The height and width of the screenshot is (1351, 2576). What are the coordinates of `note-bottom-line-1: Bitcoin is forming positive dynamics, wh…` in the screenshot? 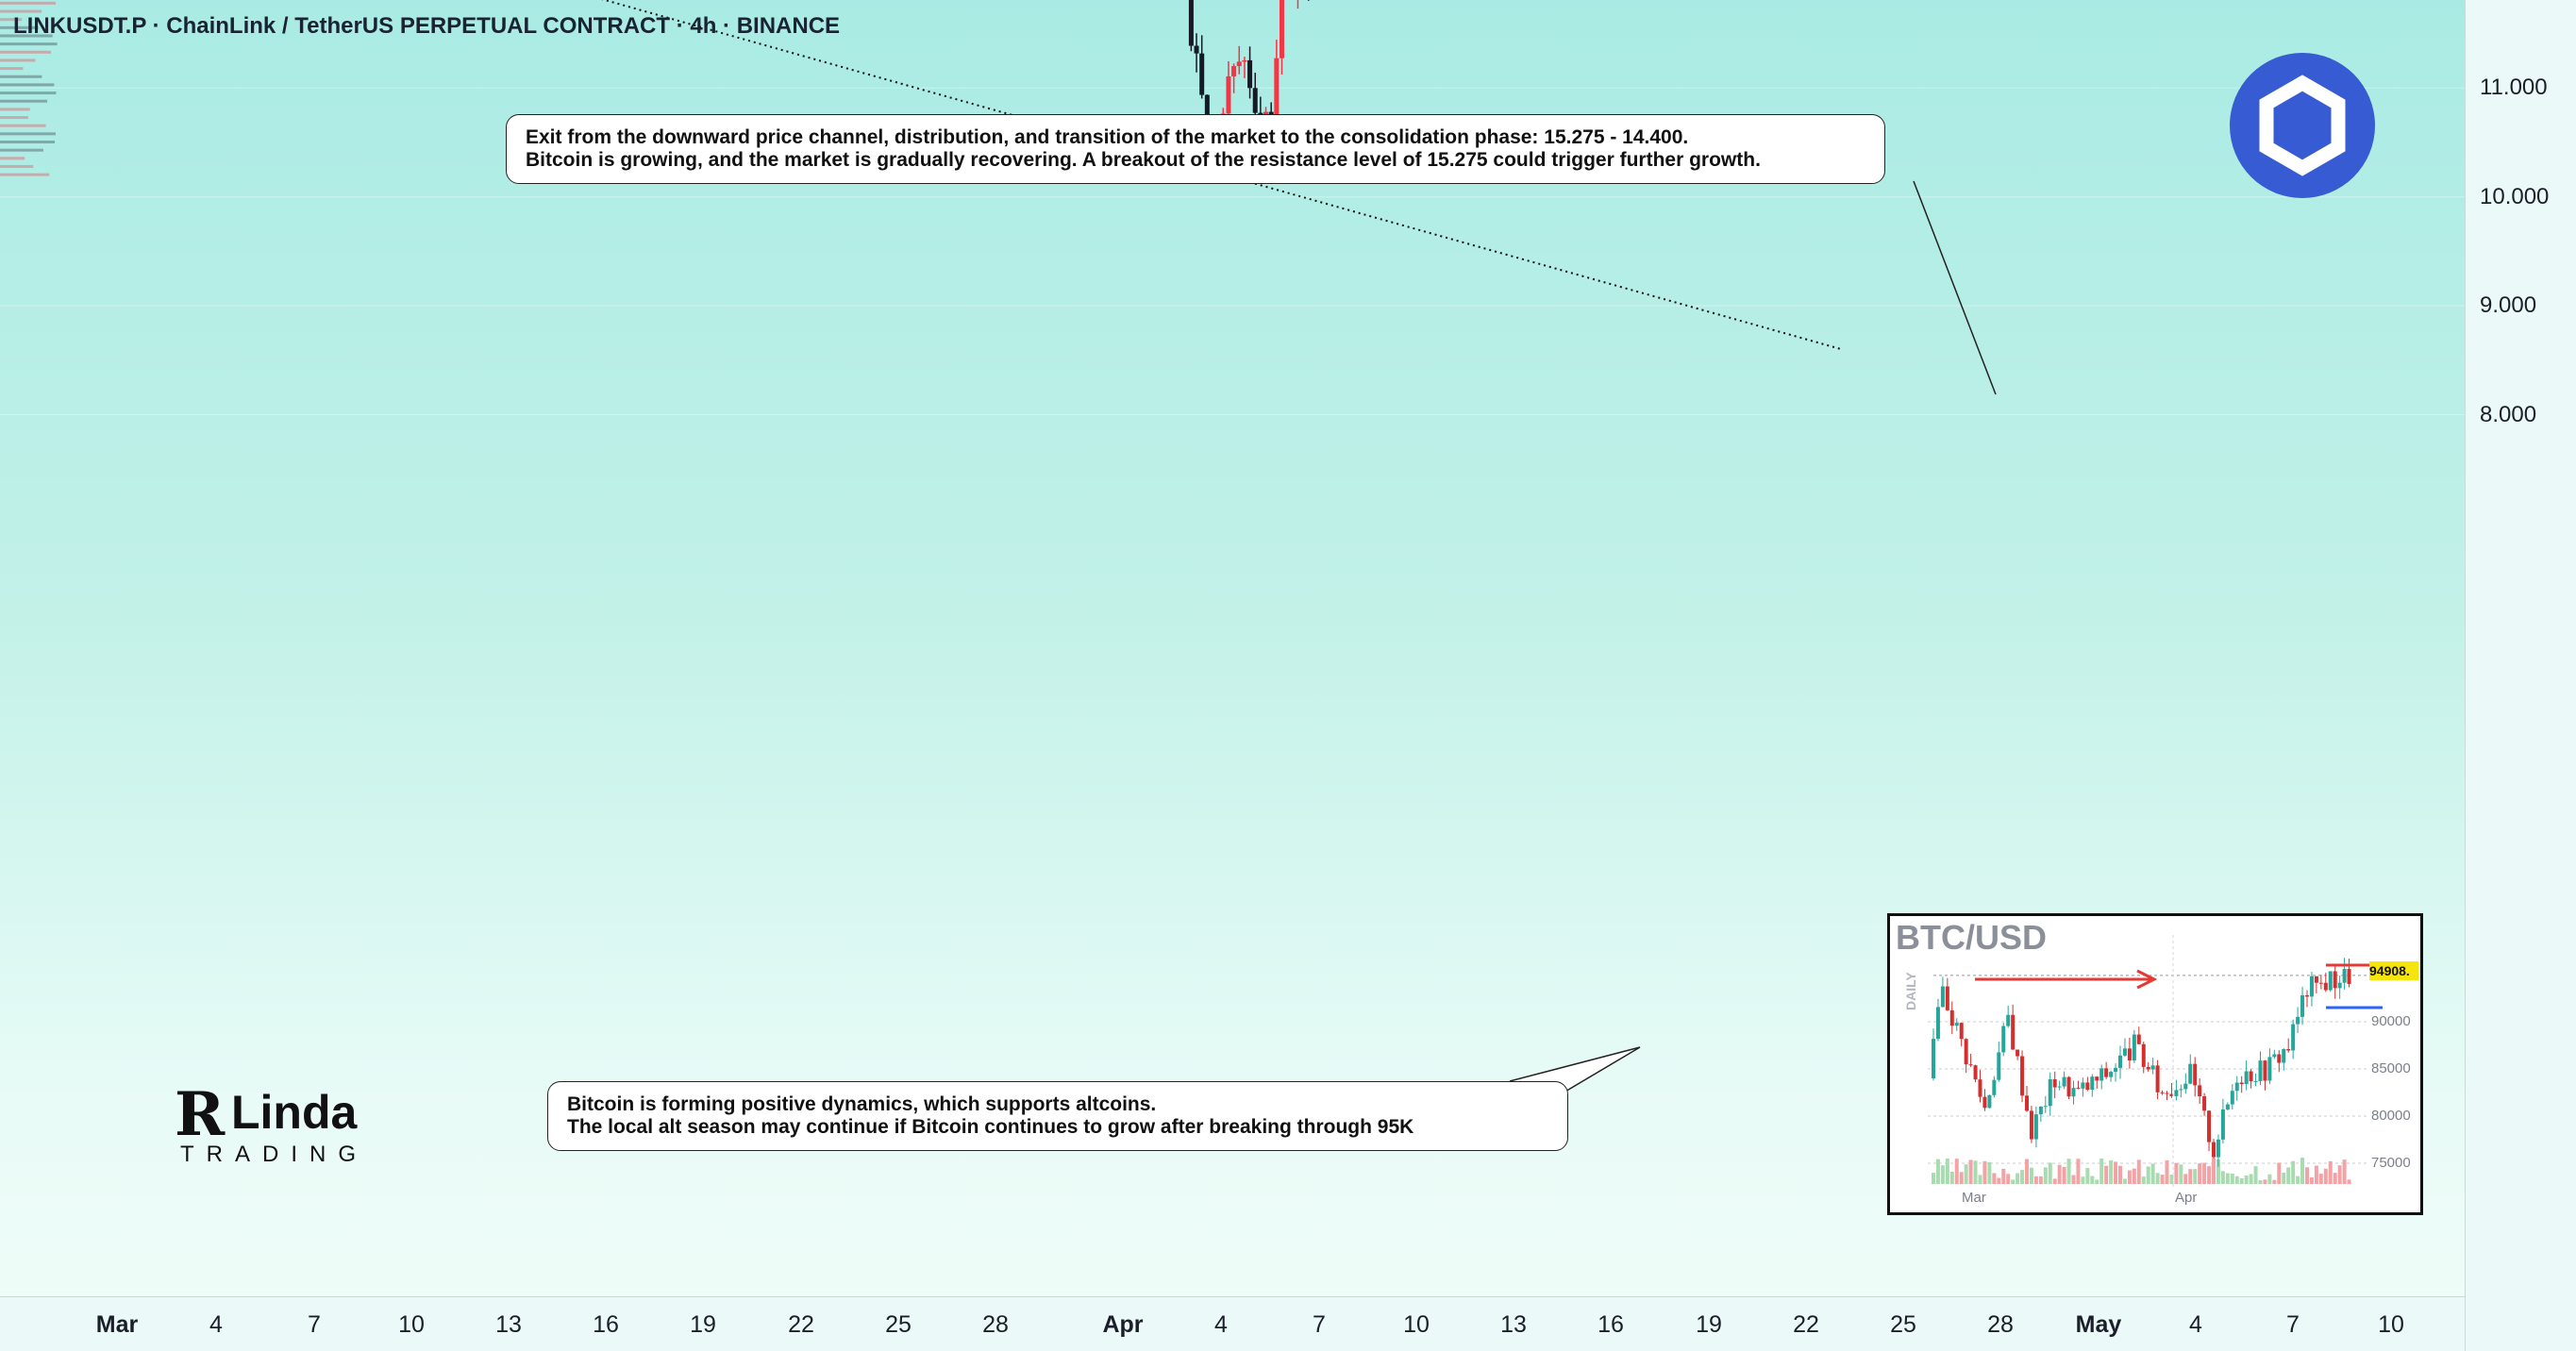 It's located at (862, 1104).